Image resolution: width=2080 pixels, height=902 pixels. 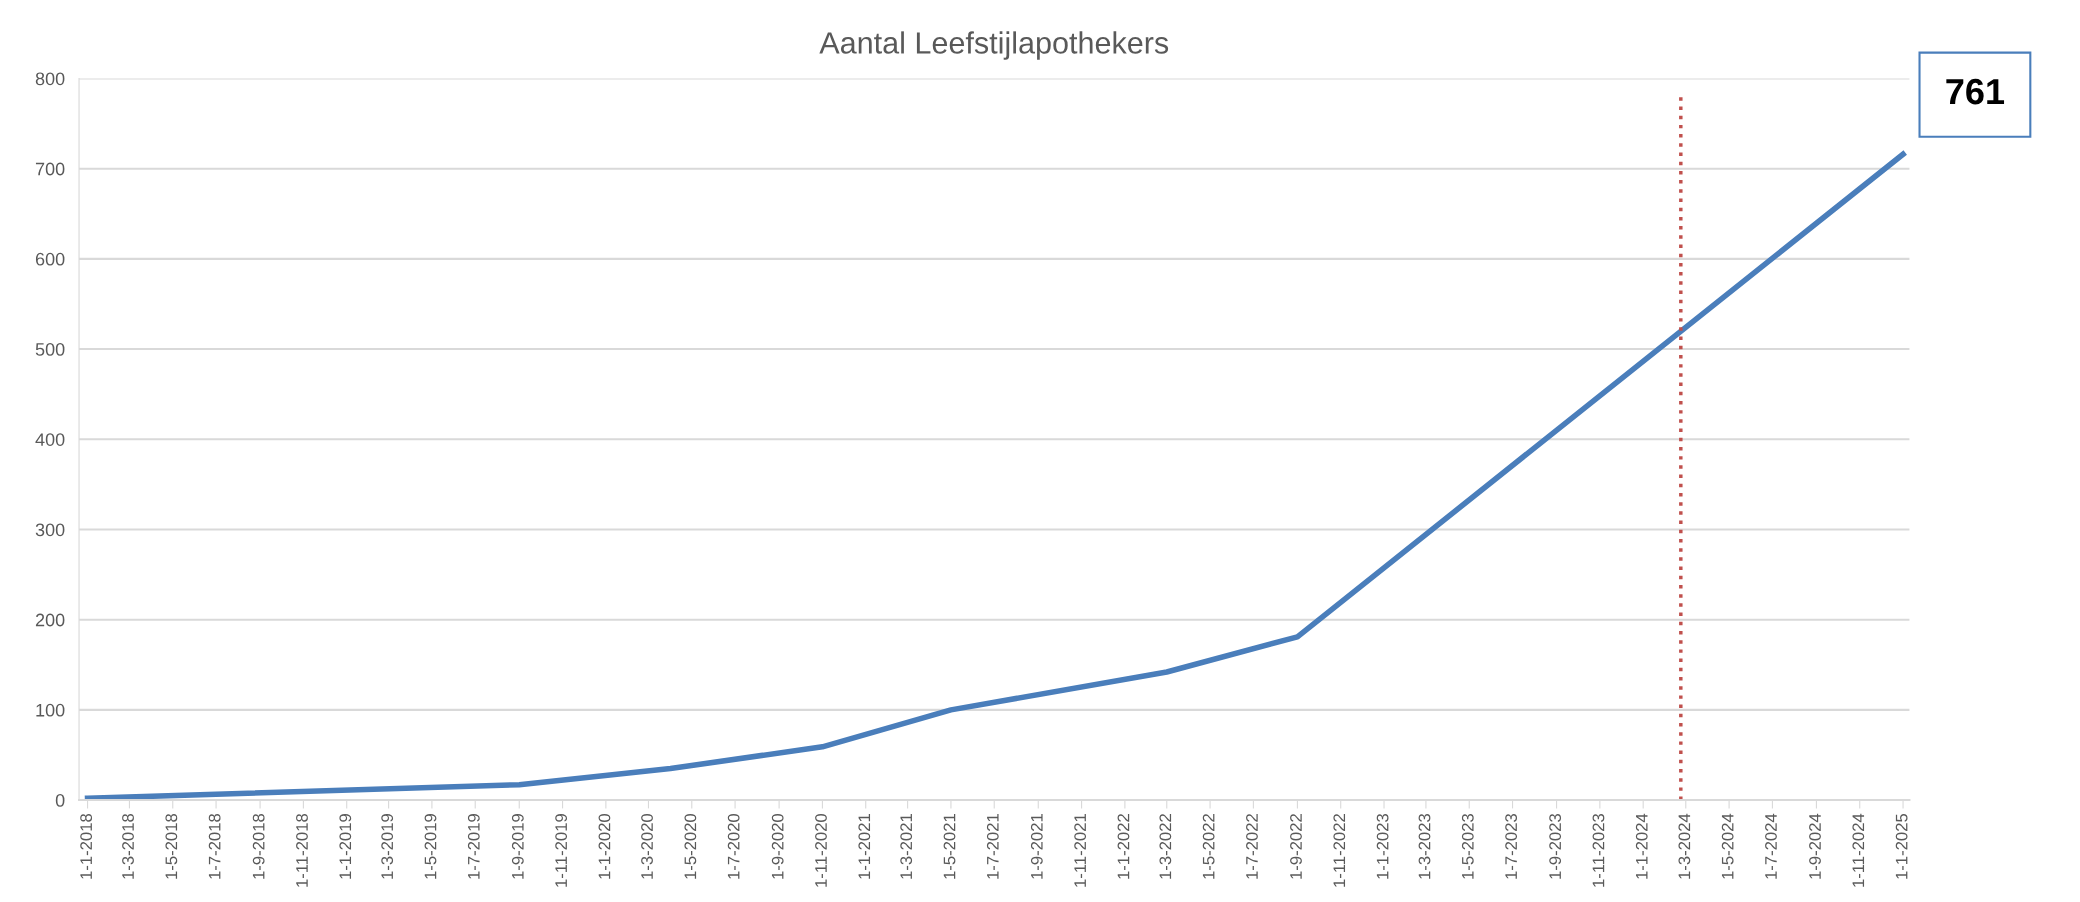 What do you see at coordinates (387, 846) in the screenshot?
I see `x-tick-label: 1-3-2019` at bounding box center [387, 846].